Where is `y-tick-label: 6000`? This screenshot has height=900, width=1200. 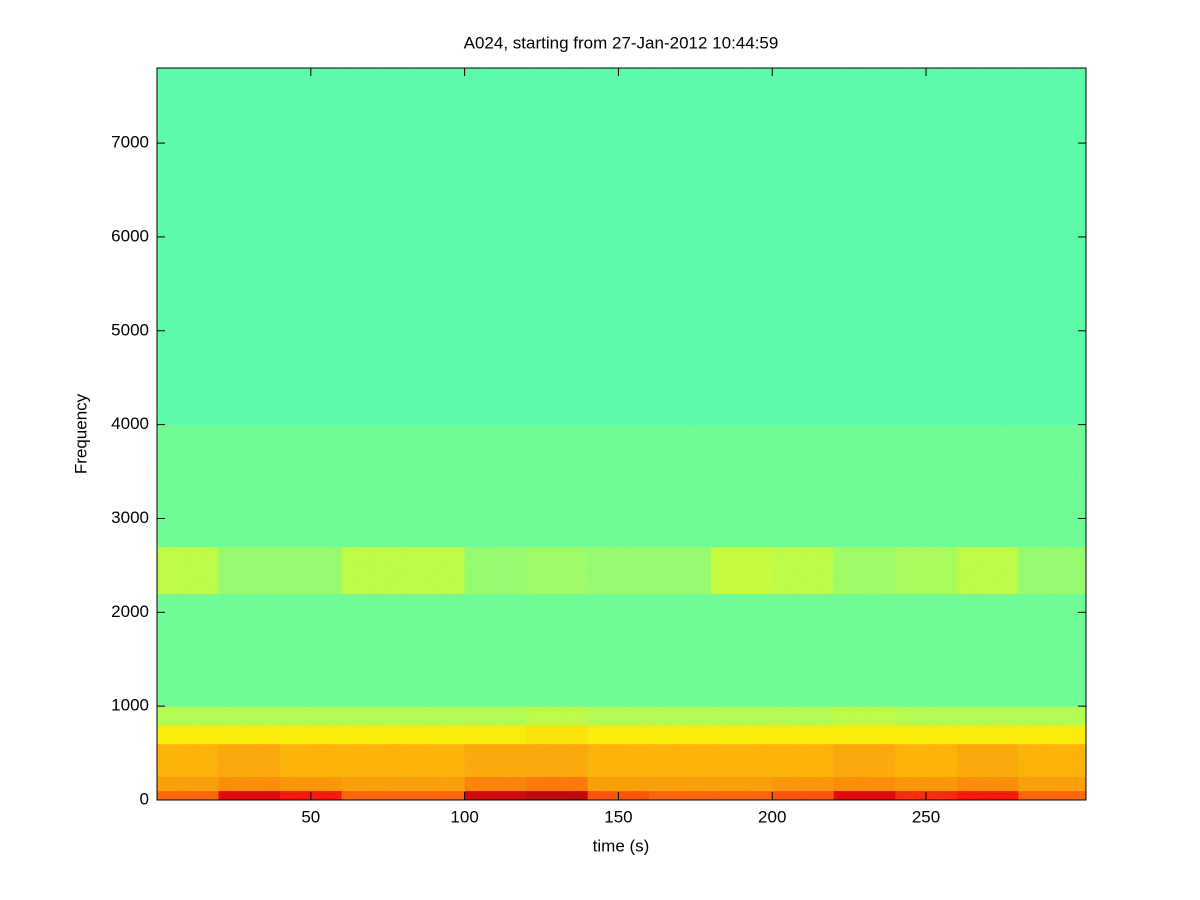
y-tick-label: 6000 is located at coordinates (130, 235).